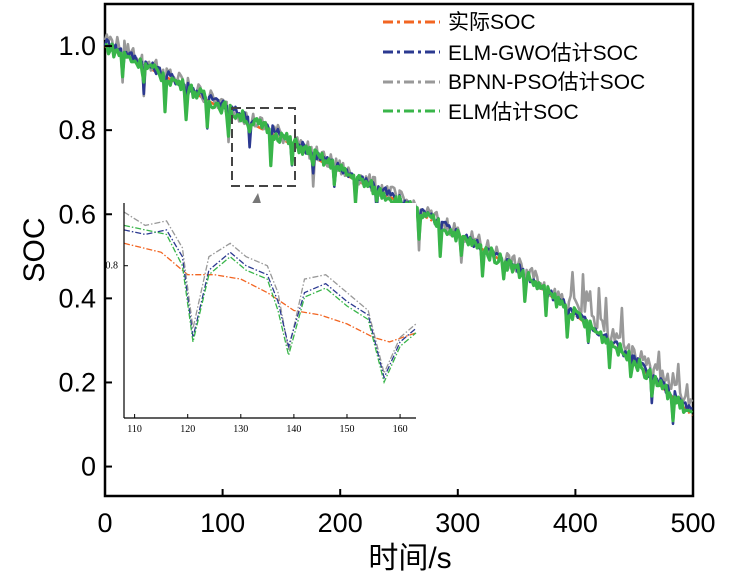 The height and width of the screenshot is (578, 738). What do you see at coordinates (457, 523) in the screenshot?
I see `x-tick-label: 300` at bounding box center [457, 523].